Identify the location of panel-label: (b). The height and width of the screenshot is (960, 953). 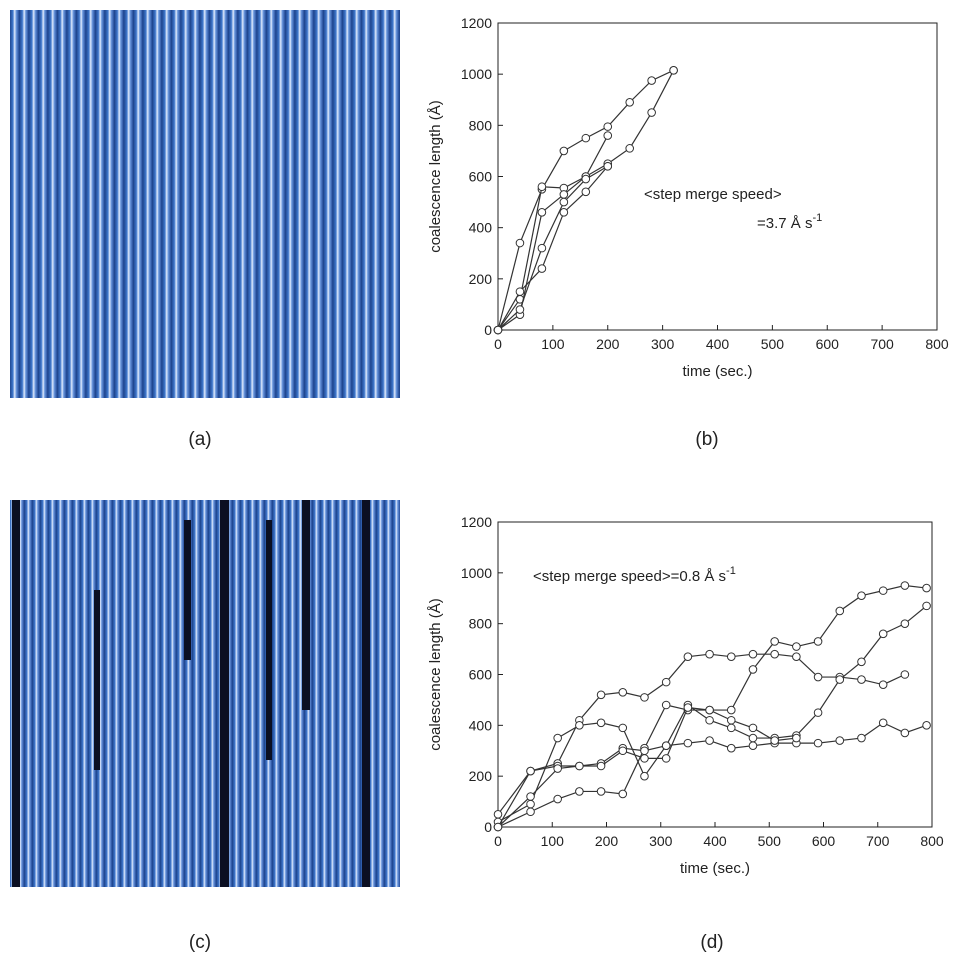
(706, 439).